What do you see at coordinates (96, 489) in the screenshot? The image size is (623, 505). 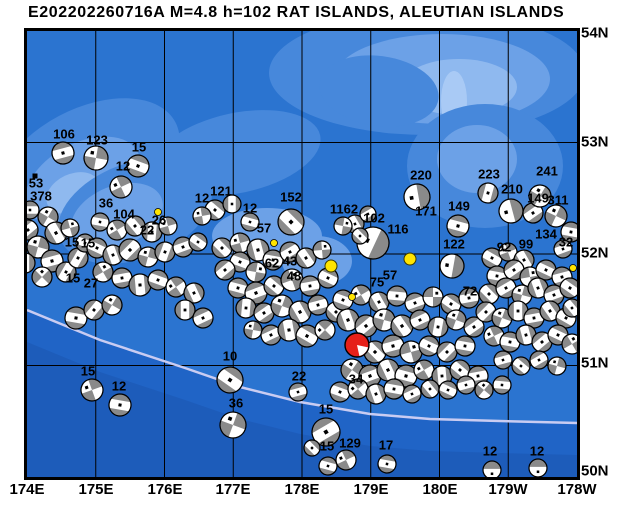 I see `lon-axis-label: 175E` at bounding box center [96, 489].